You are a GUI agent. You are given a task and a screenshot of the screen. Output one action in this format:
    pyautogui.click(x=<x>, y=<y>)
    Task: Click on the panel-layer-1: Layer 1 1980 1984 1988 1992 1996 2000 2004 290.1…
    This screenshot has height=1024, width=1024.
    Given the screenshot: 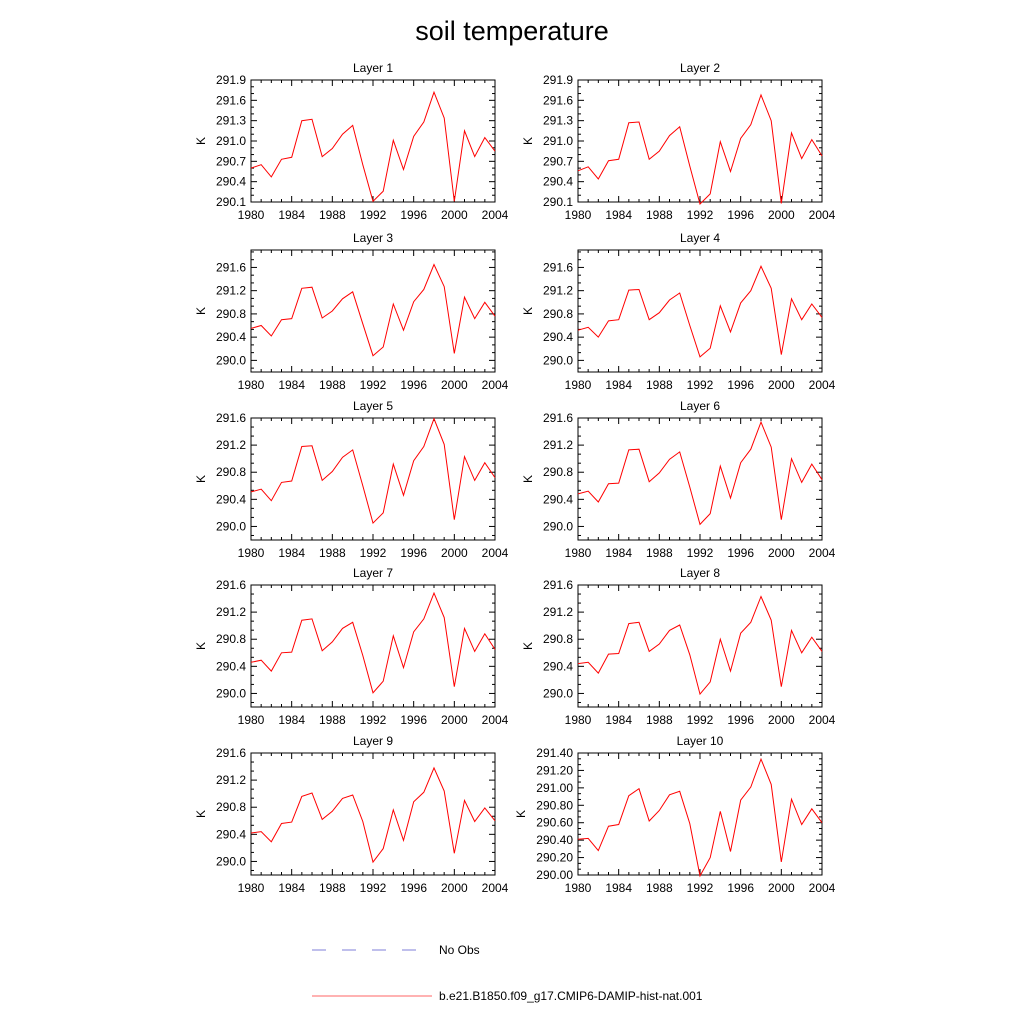 What is the action you would take?
    pyautogui.click(x=351, y=141)
    